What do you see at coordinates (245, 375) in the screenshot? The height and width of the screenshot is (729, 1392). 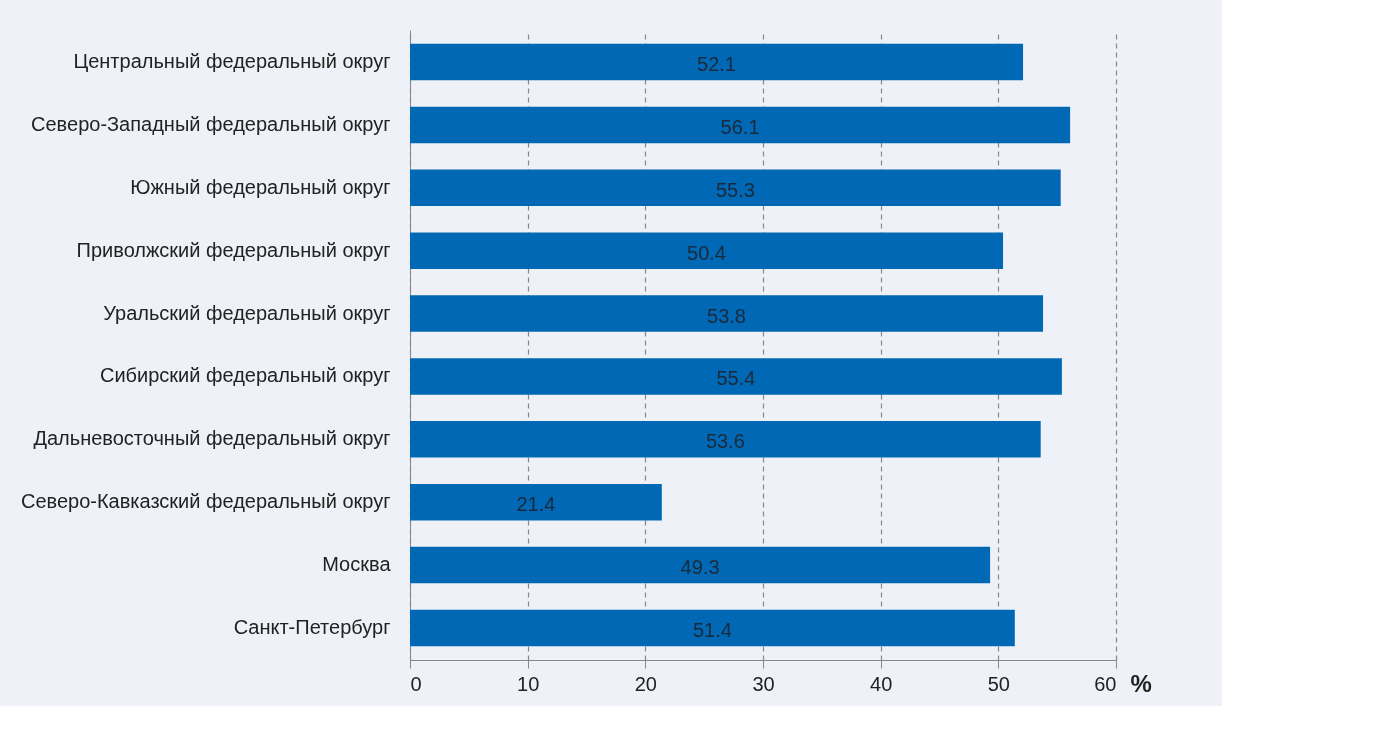 I see `y-tick-label: Сибирский федеральный округ` at bounding box center [245, 375].